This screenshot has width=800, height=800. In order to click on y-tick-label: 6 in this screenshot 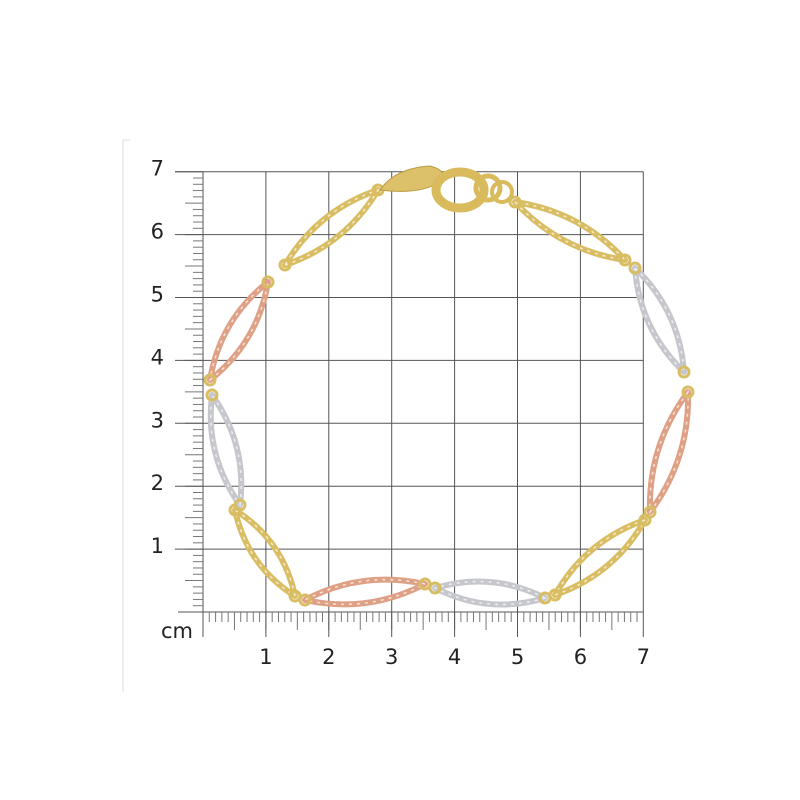, I will do `click(157, 232)`.